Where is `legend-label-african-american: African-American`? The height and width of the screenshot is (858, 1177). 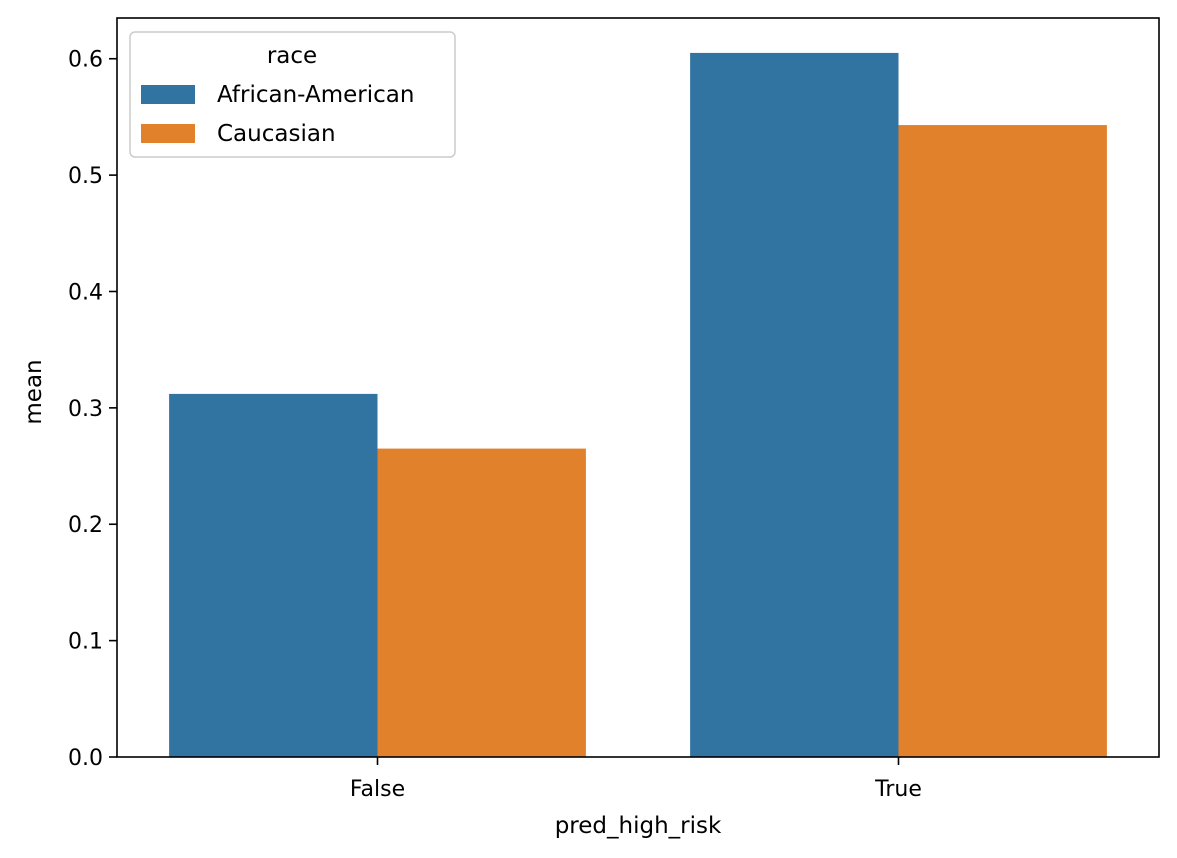 legend-label-african-american: African-American is located at coordinates (315, 95).